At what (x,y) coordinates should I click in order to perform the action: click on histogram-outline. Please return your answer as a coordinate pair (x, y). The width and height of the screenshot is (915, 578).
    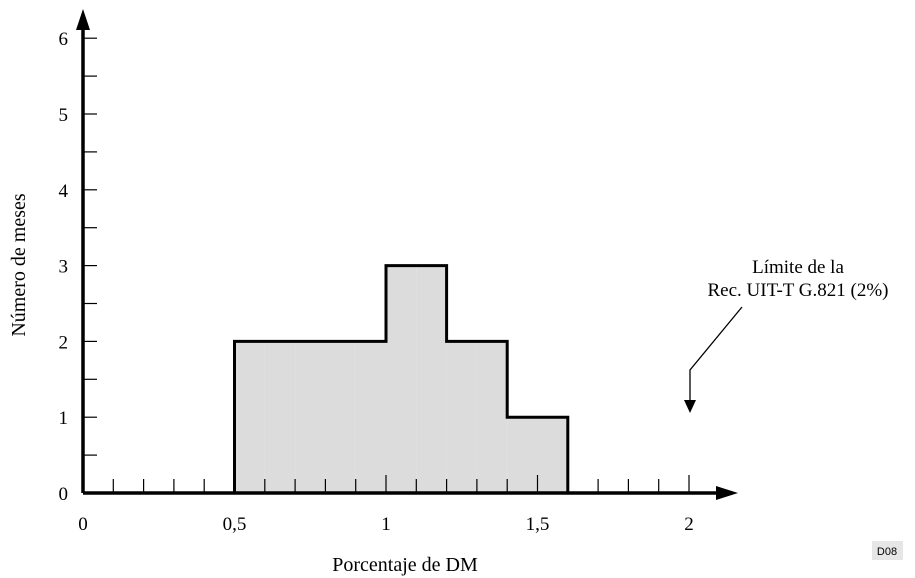
    Looking at the image, I should click on (401, 378).